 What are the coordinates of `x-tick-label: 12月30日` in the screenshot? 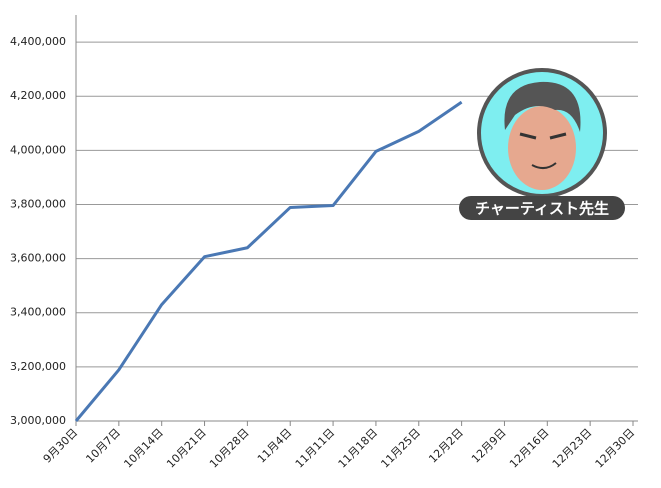 It's located at (615, 448).